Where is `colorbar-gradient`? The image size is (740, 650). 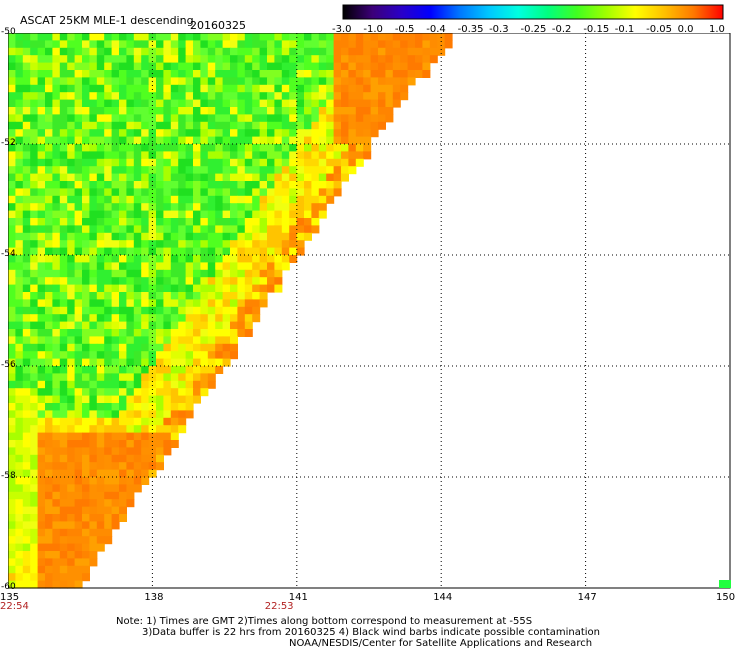 colorbar-gradient is located at coordinates (533, 12).